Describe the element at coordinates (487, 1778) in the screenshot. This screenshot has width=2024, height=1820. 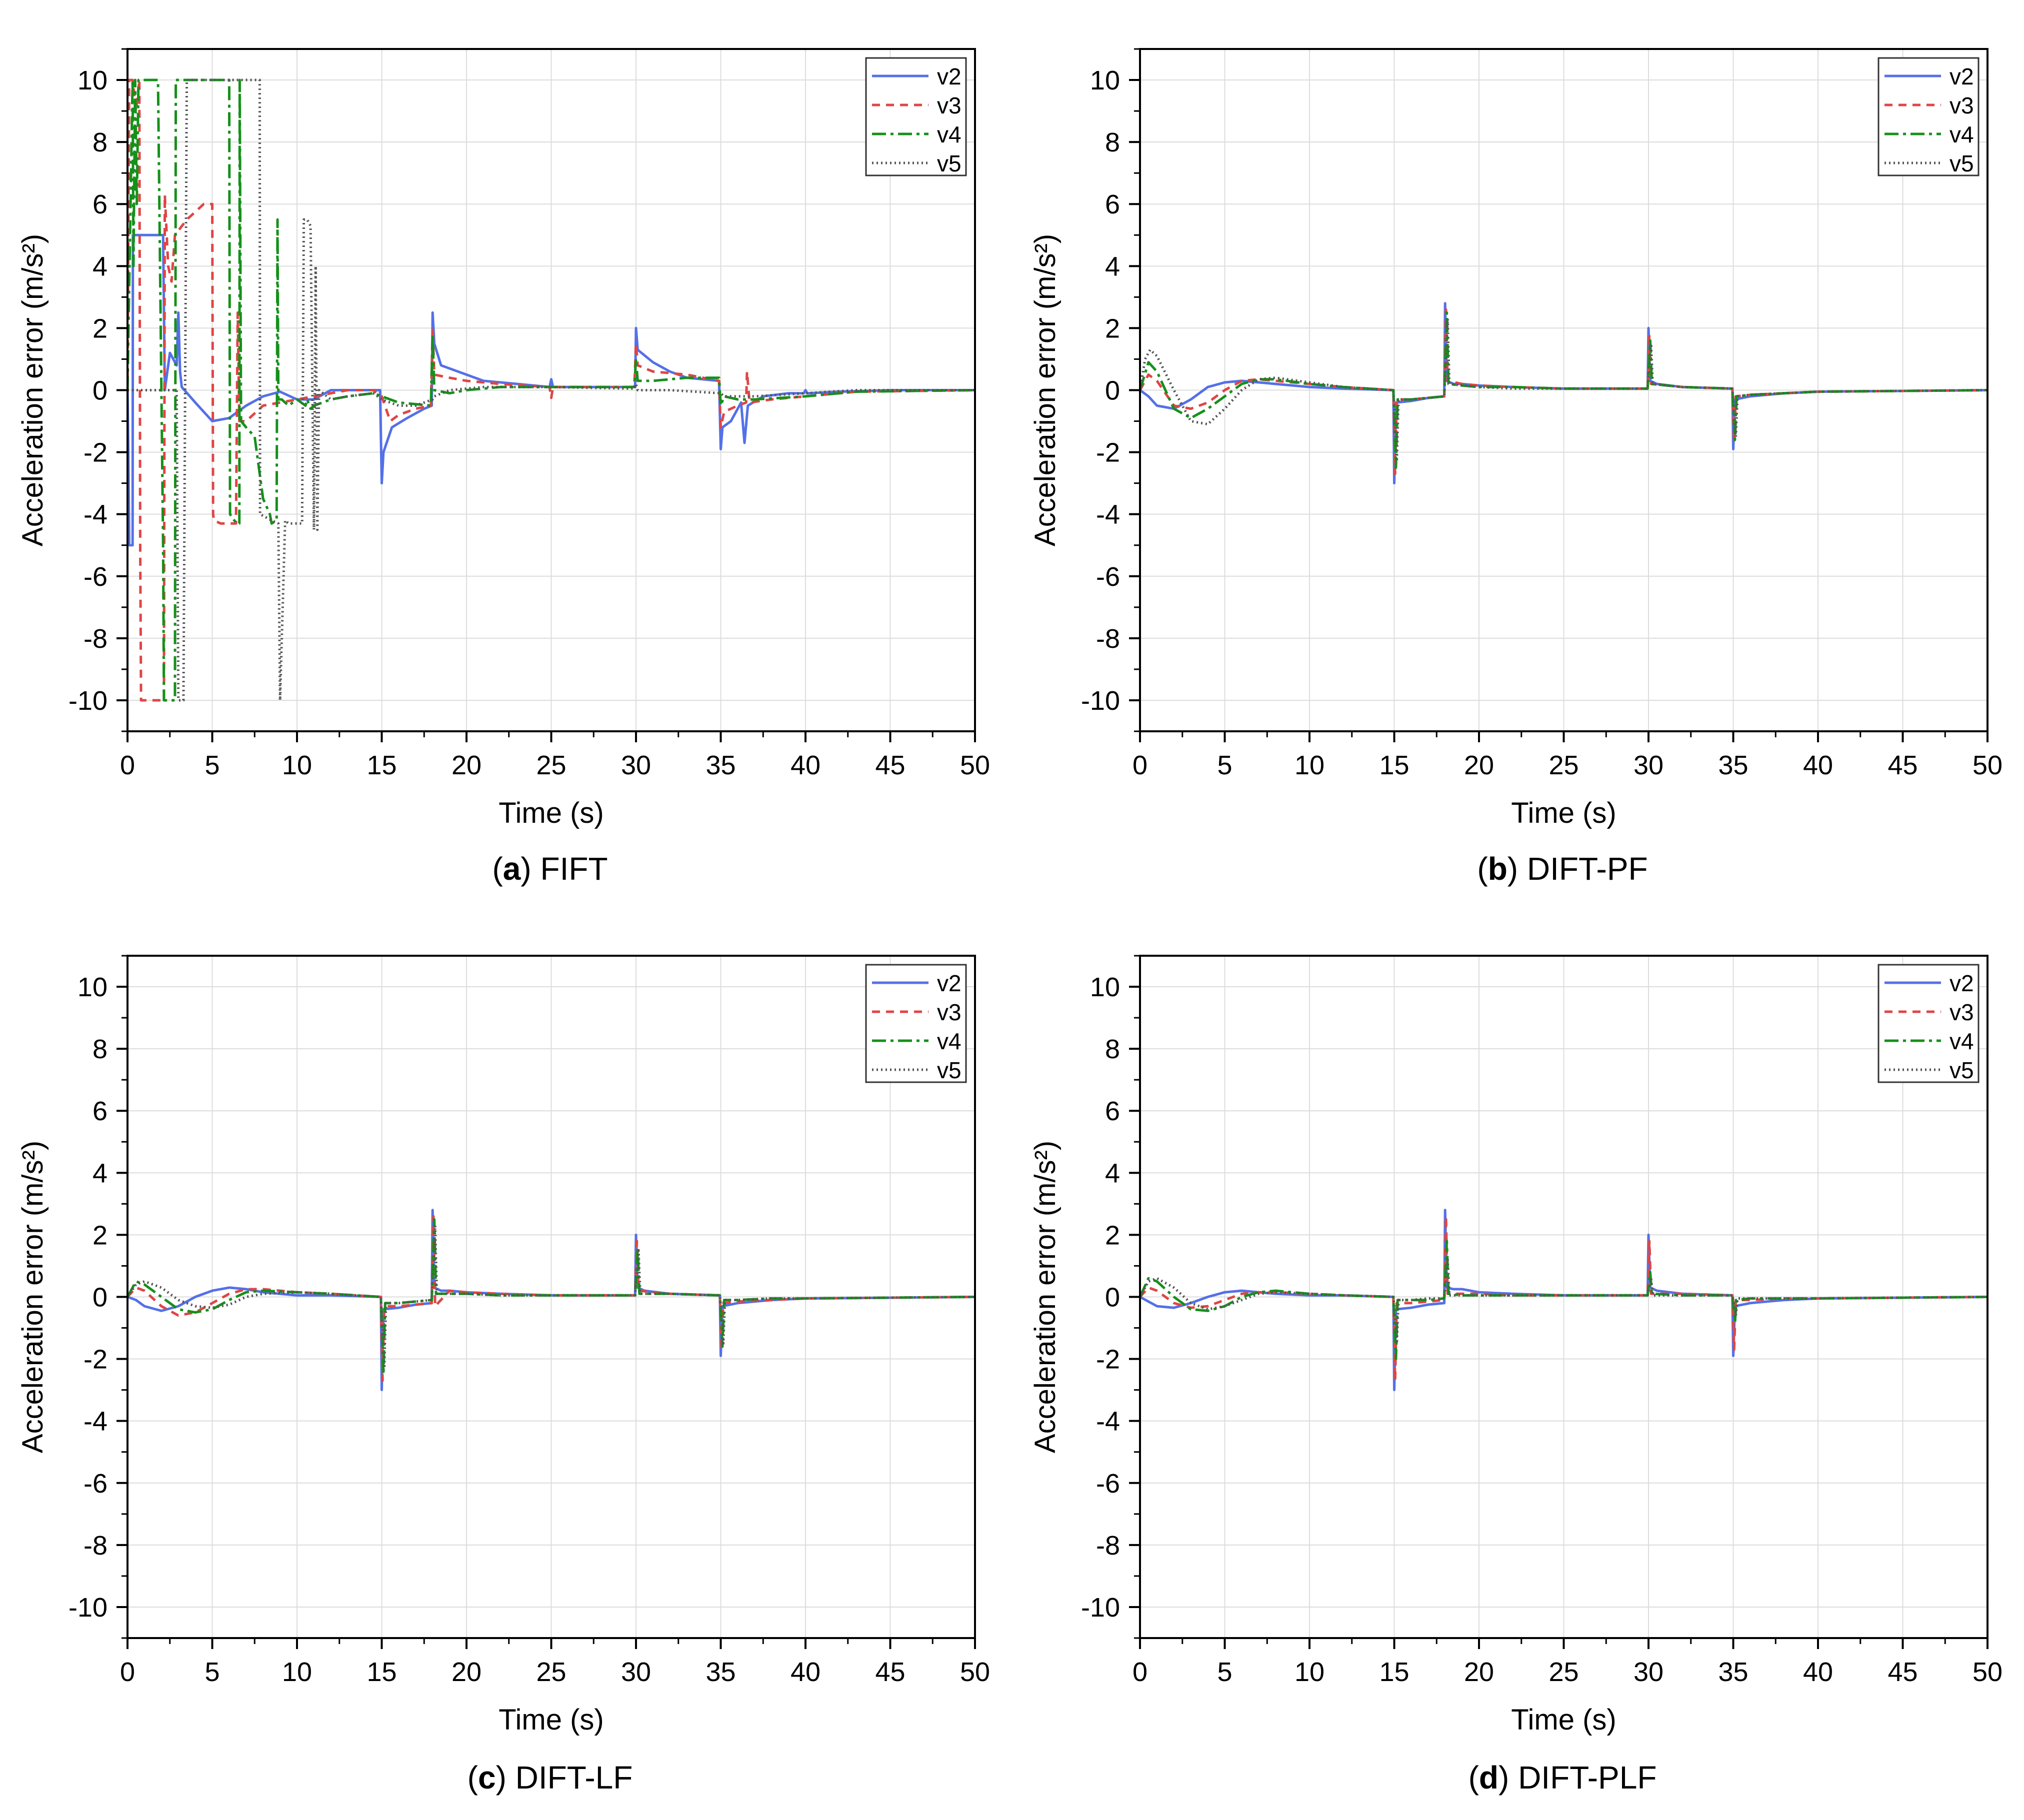
I see `caption-letter: c` at that location.